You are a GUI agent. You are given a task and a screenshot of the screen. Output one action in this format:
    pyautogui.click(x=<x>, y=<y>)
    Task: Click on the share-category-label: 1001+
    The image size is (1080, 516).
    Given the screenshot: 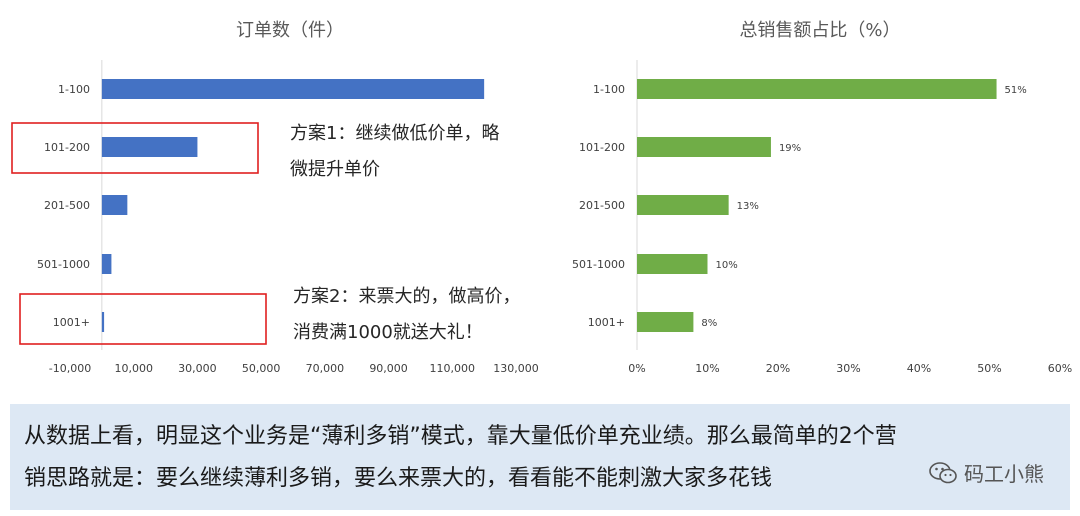 What is the action you would take?
    pyautogui.click(x=606, y=322)
    